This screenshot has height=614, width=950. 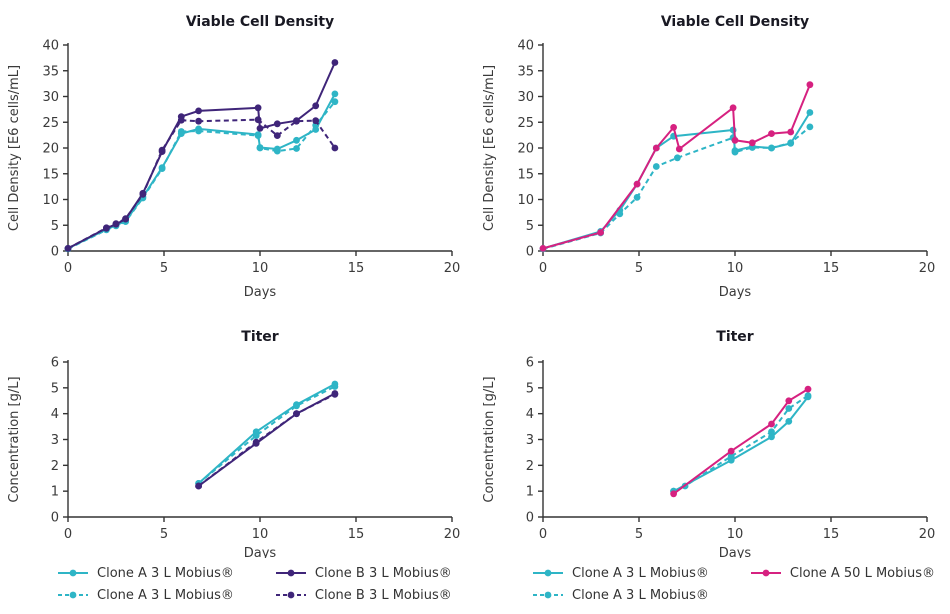 I want to click on y-tick-label: 20, so click(x=525, y=149).